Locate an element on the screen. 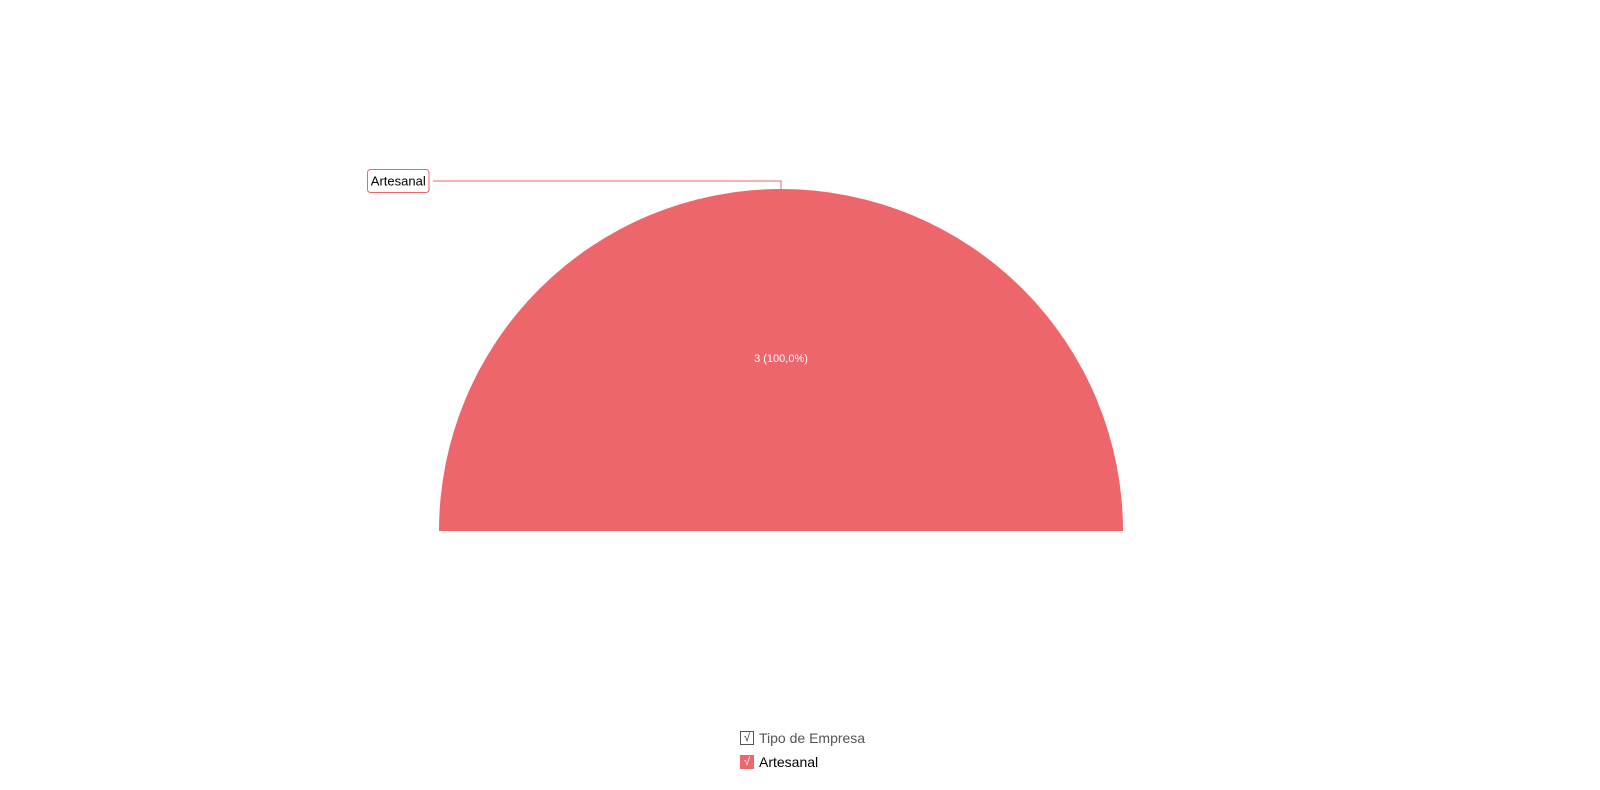 The height and width of the screenshot is (790, 1600). pie-labels: 3 (100,0%) Artesanal is located at coordinates (587, 267).